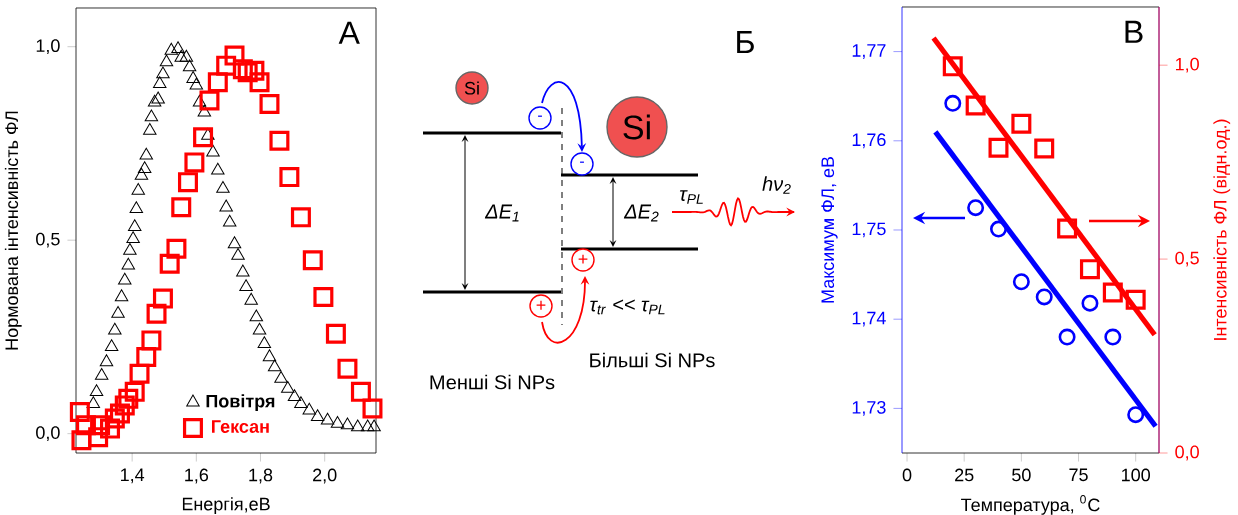 The height and width of the screenshot is (515, 1238). Describe the element at coordinates (1021, 475) in the screenshot. I see `x-tick-label: 50` at that location.